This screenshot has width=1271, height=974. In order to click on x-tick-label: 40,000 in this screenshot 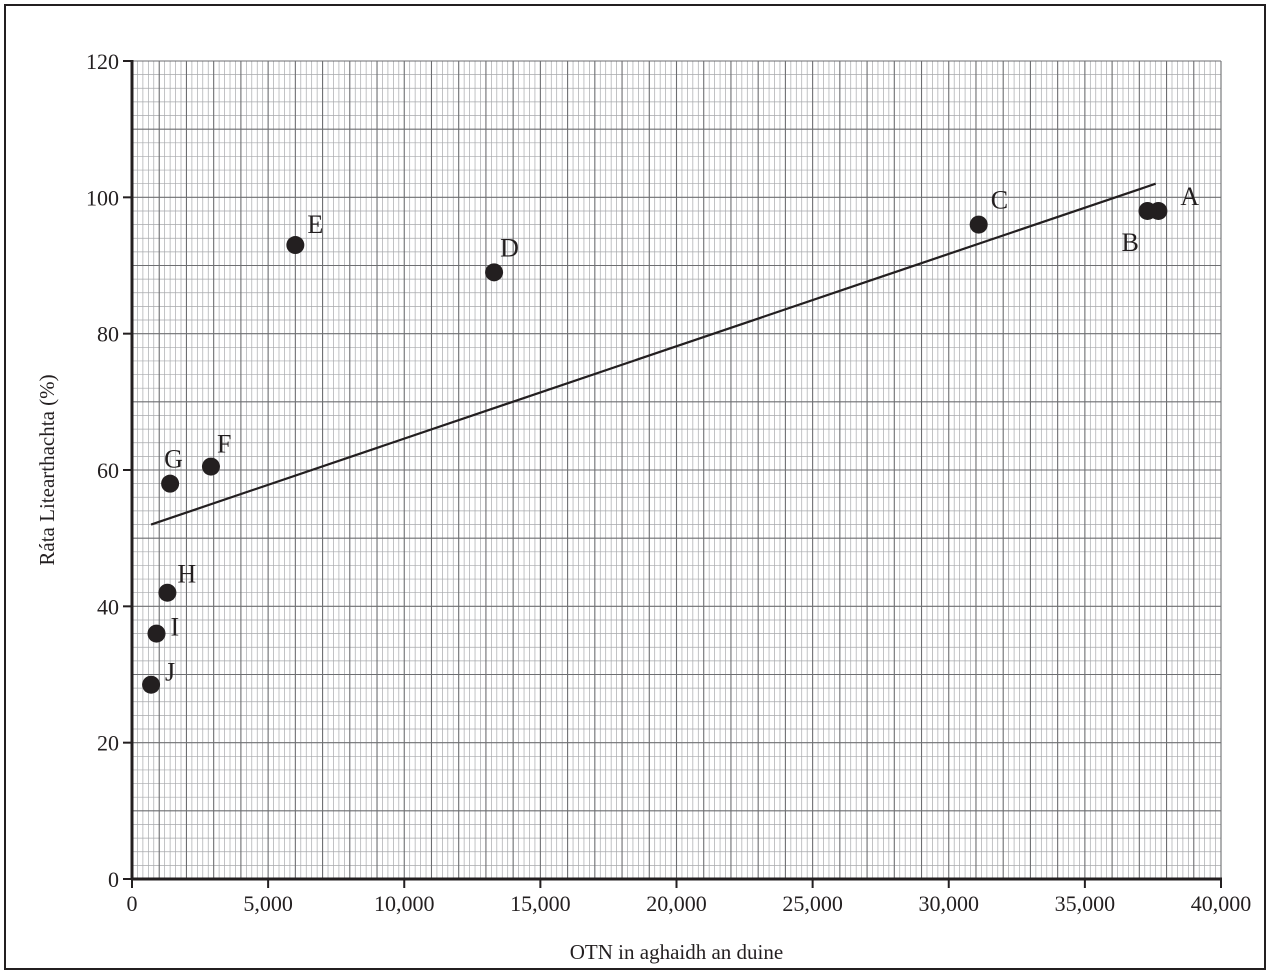, I will do `click(1221, 903)`.